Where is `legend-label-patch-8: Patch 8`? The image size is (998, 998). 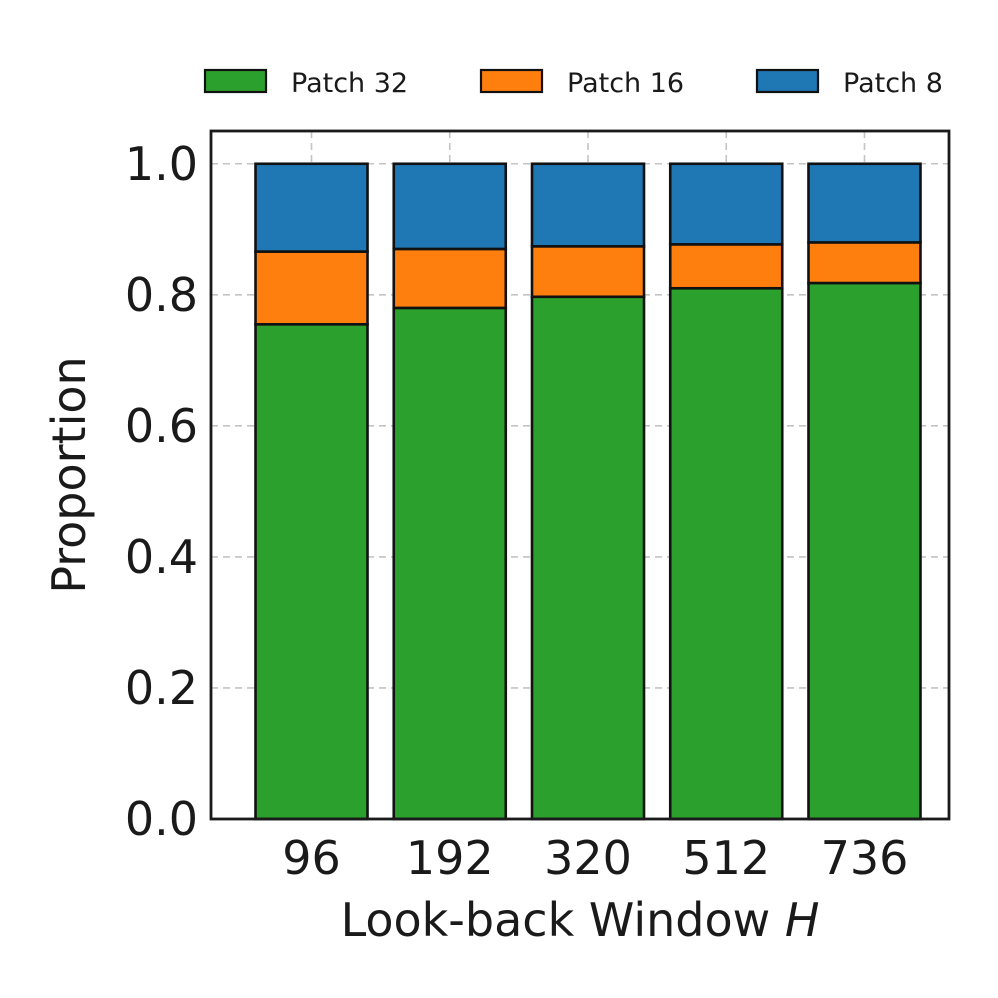 legend-label-patch-8: Patch 8 is located at coordinates (893, 83).